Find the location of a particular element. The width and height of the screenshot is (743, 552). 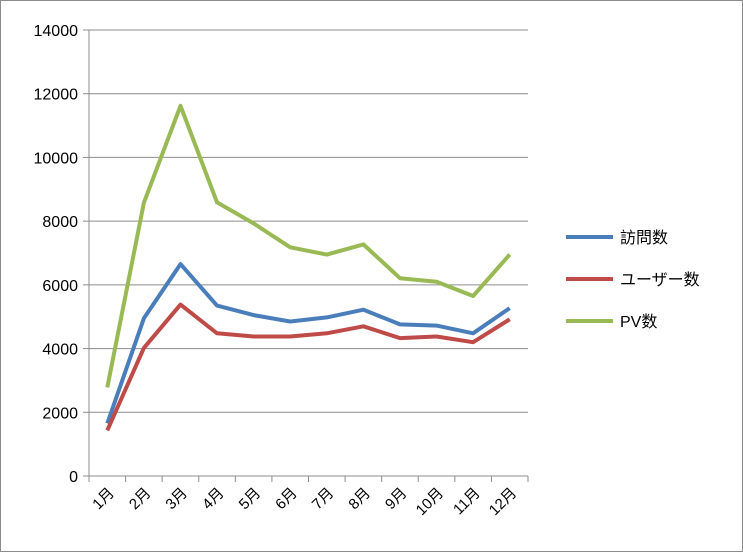

y-tick-label: 10000 is located at coordinates (56, 158).